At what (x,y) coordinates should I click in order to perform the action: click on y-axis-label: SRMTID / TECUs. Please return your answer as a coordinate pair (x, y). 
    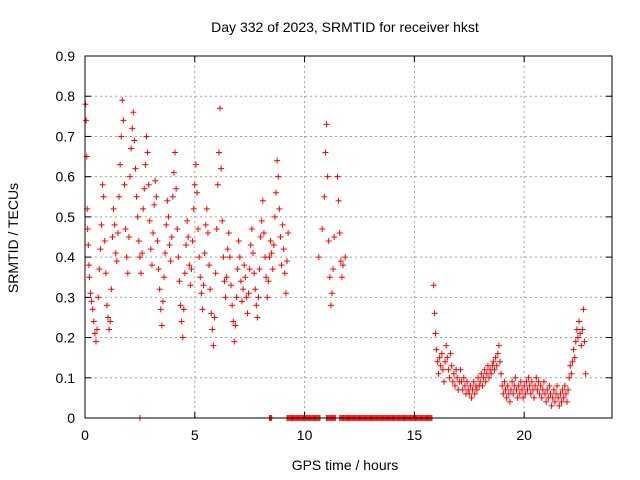
    Looking at the image, I should click on (13, 238).